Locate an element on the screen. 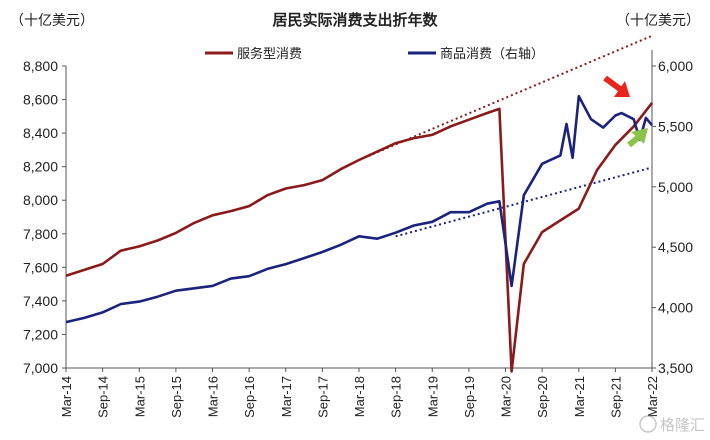  x-tick-label: Mar-21 is located at coordinates (579, 396).